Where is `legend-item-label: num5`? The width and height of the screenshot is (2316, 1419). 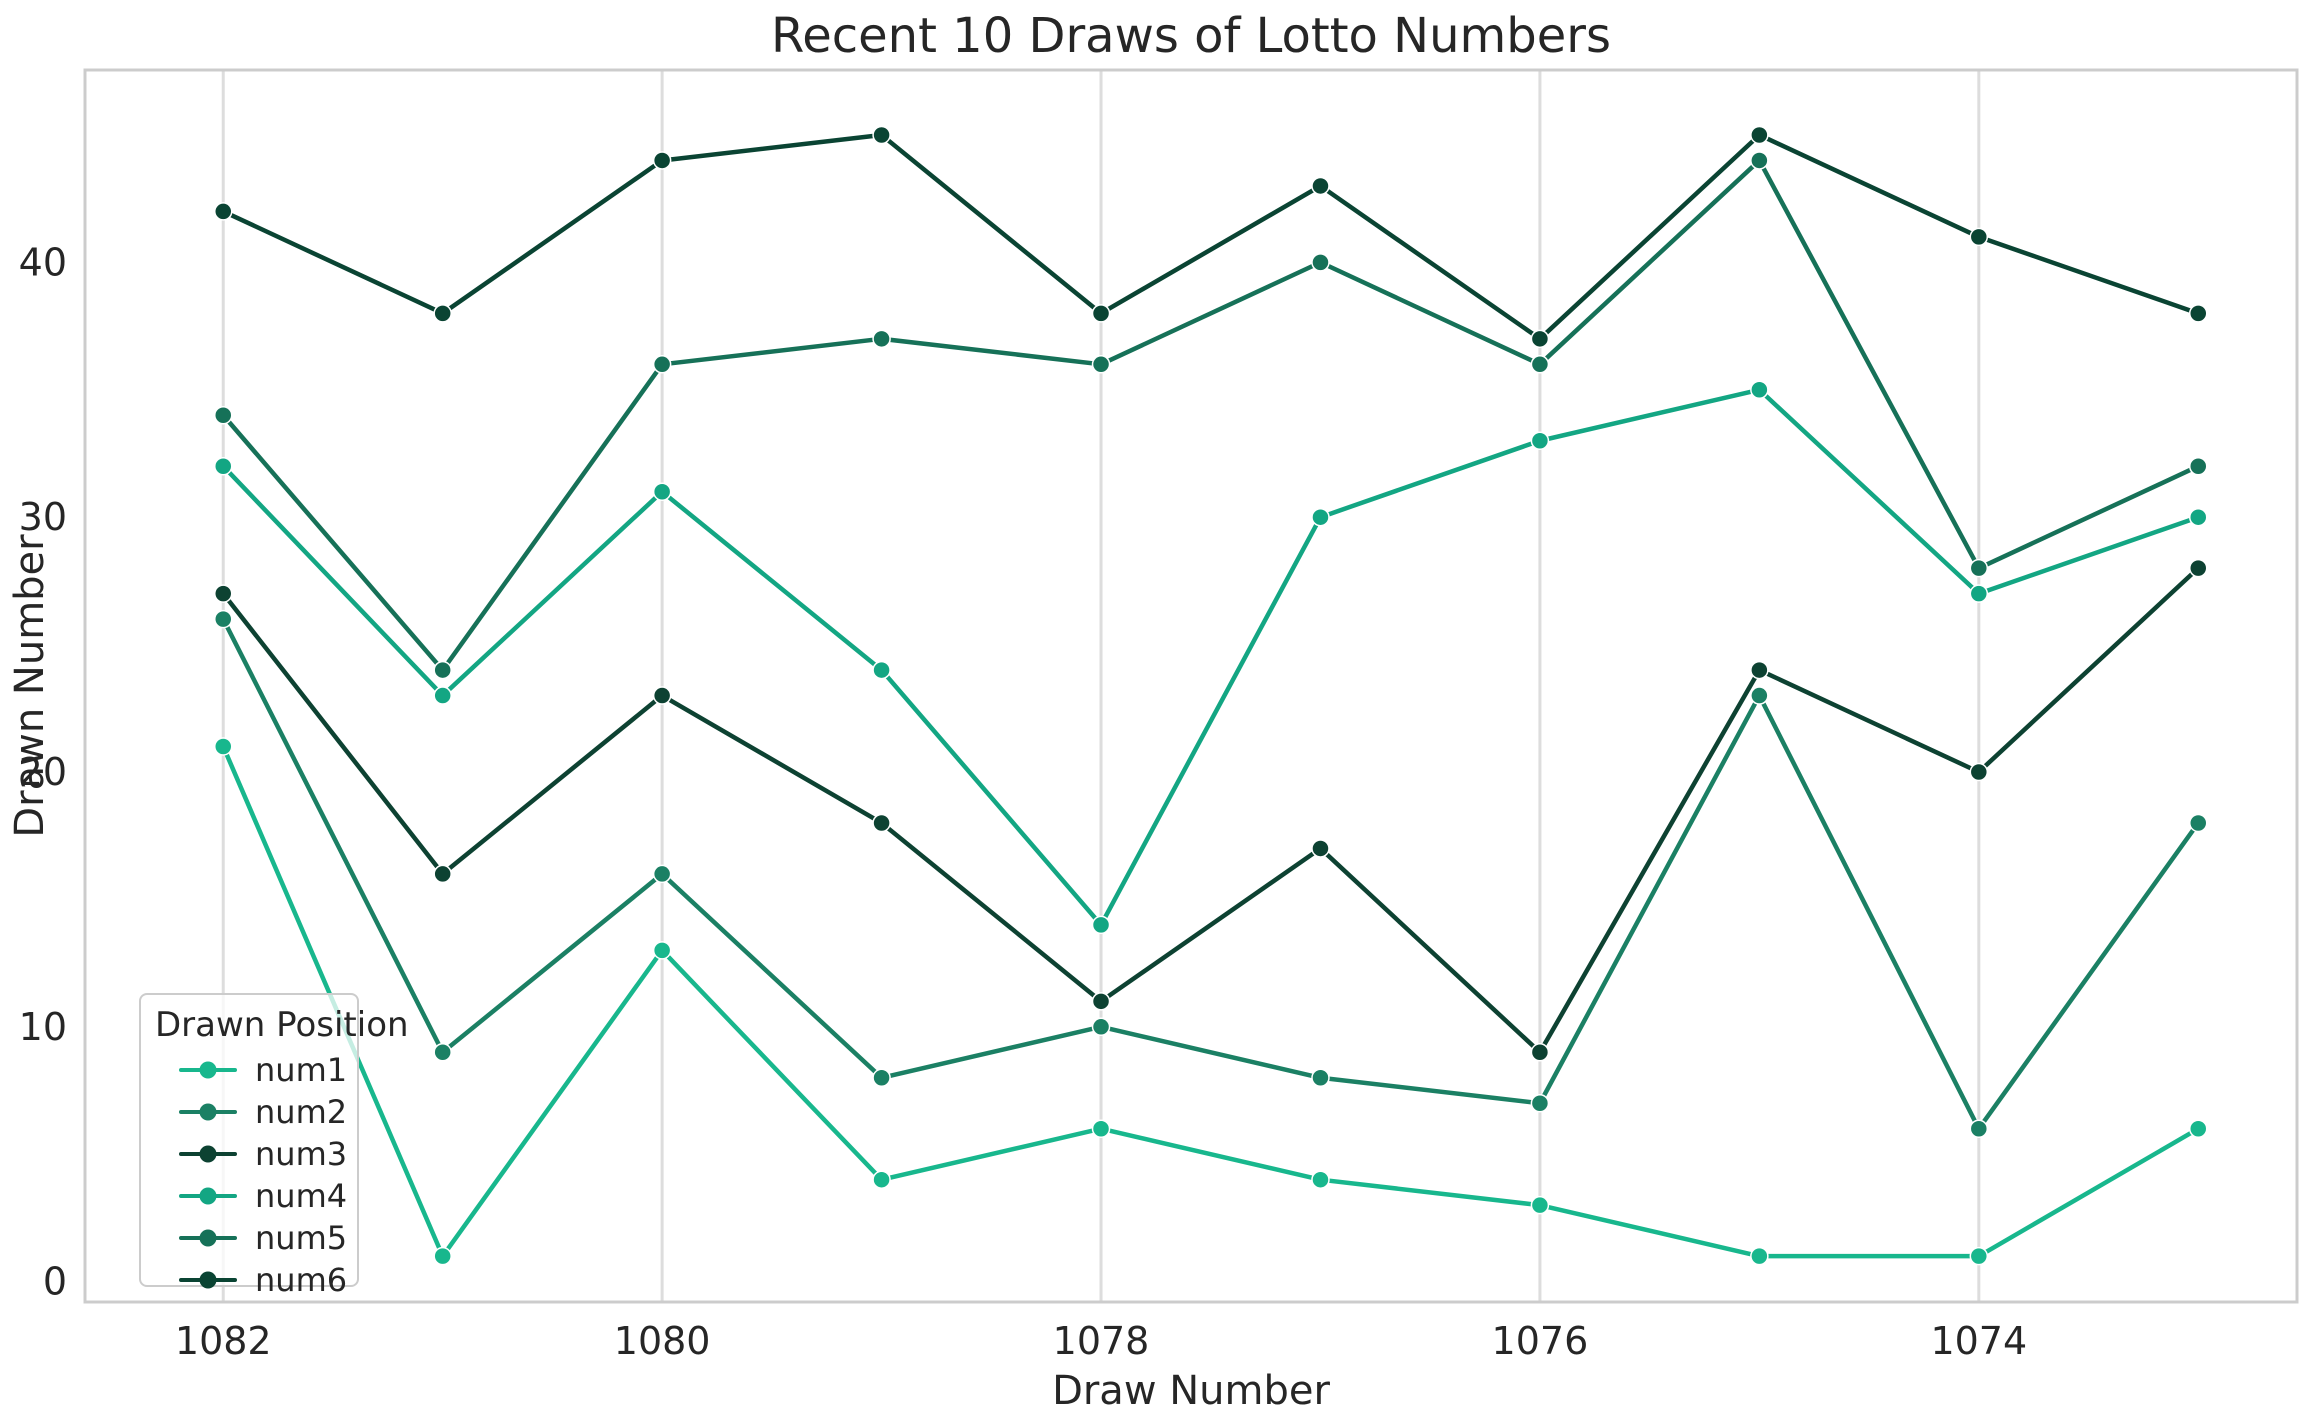 legend-item-label: num5 is located at coordinates (301, 1238).